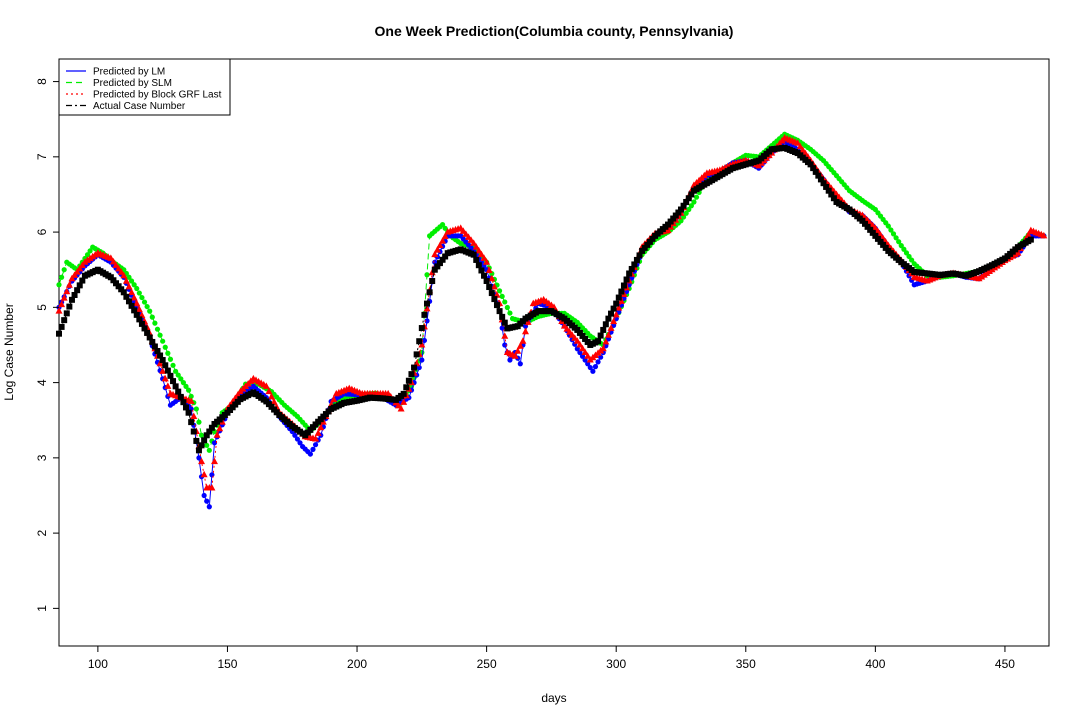 The width and height of the screenshot is (1080, 720). Describe the element at coordinates (616, 664) in the screenshot. I see `x-tick-label: 300` at that location.